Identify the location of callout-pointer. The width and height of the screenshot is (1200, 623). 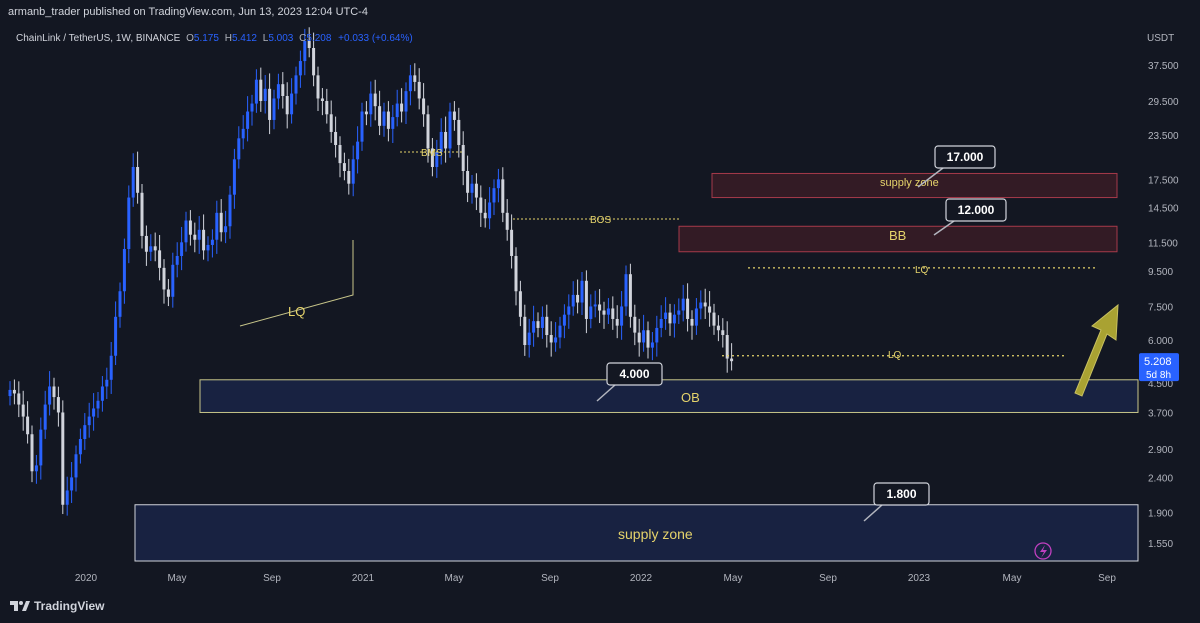
(944, 228).